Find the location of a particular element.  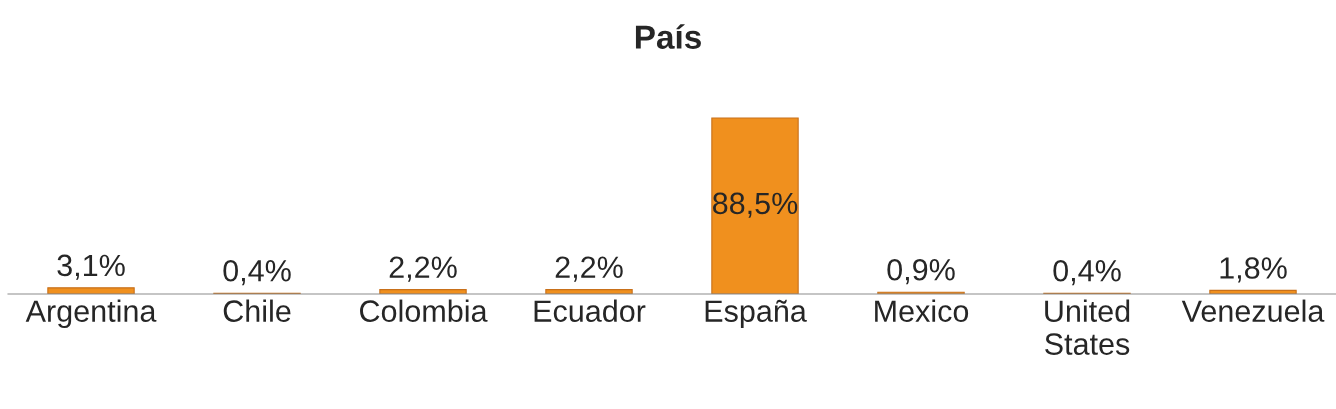

x-tick-label: Chile is located at coordinates (257, 310).